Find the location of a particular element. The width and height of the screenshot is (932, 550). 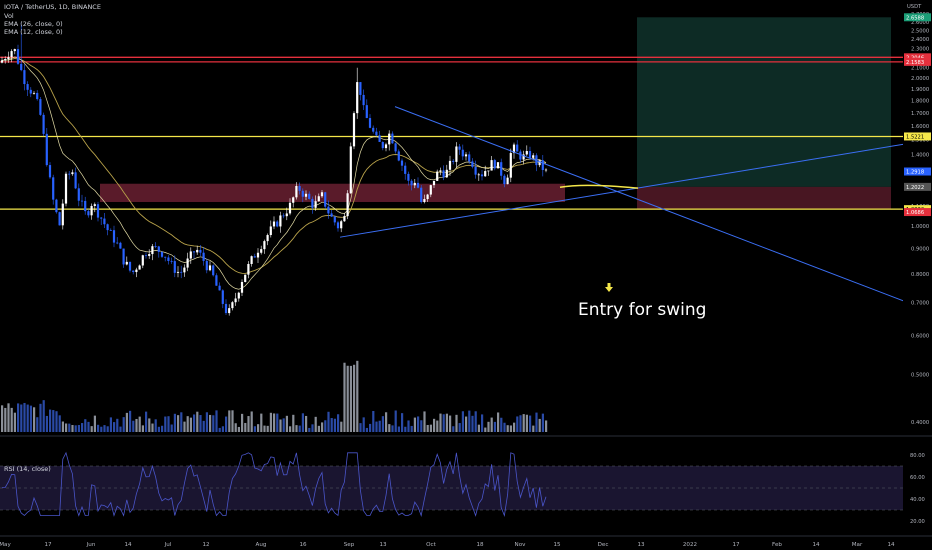

x-tick-label: 18 is located at coordinates (480, 545).